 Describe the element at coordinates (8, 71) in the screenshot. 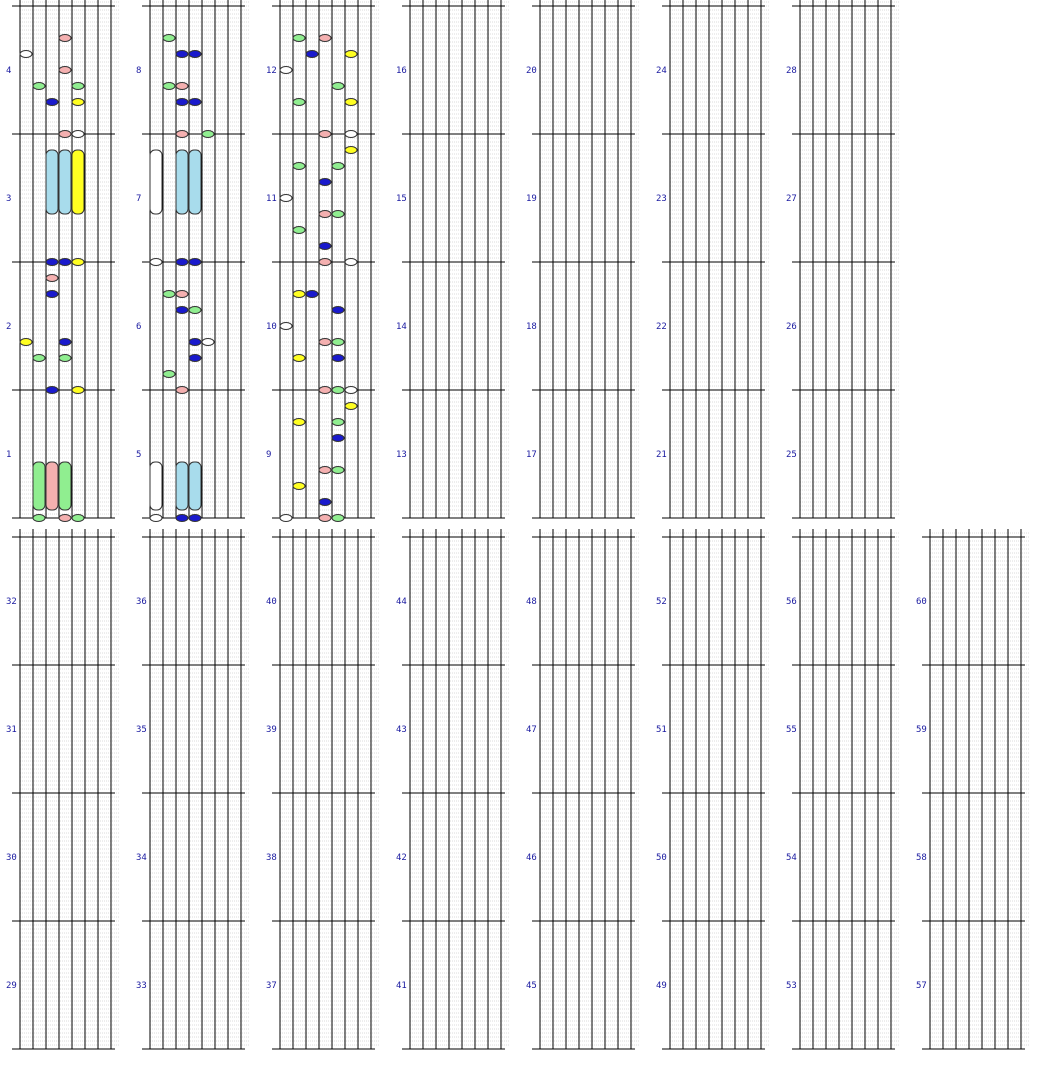

I see `measure-number: 4` at that location.